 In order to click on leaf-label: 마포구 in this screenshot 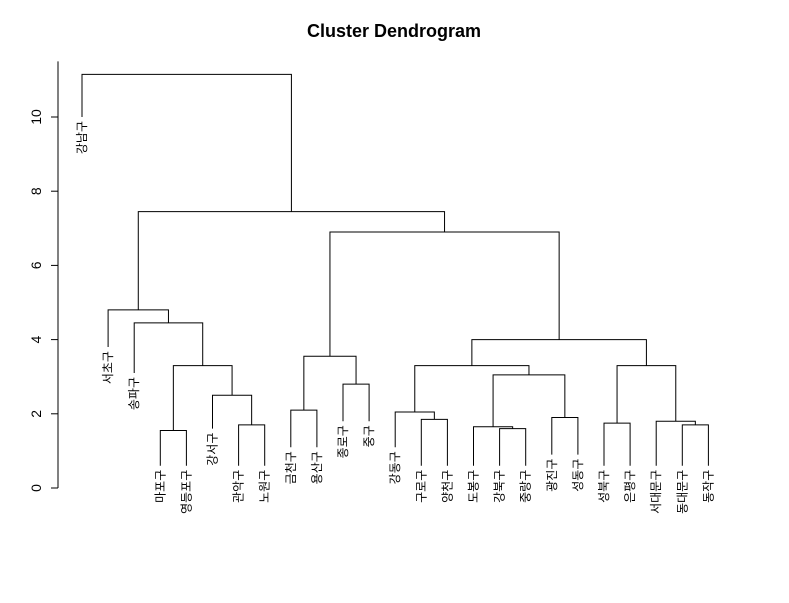, I will do `click(160, 486)`.